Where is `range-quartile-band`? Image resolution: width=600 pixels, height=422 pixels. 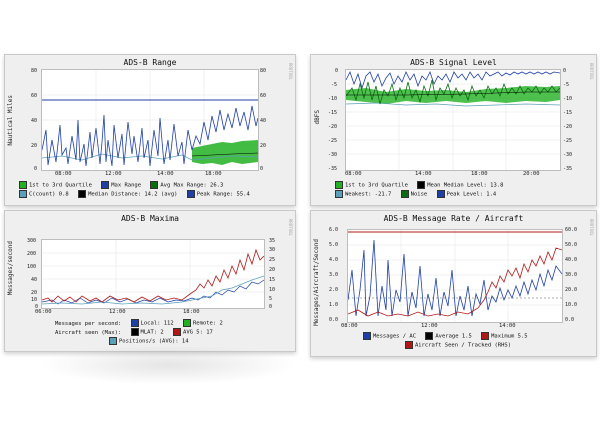
range-quartile-band is located at coordinates (225, 152).